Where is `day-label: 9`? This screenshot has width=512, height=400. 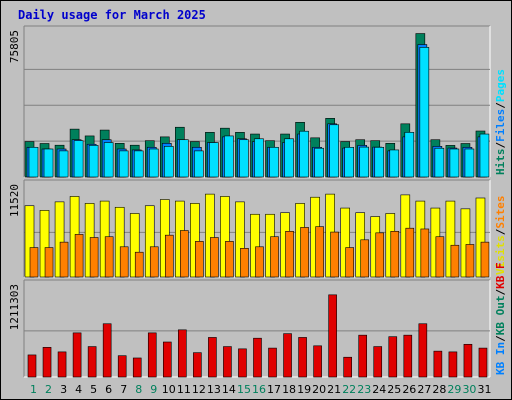
day-label: 9 is located at coordinates (153, 389).